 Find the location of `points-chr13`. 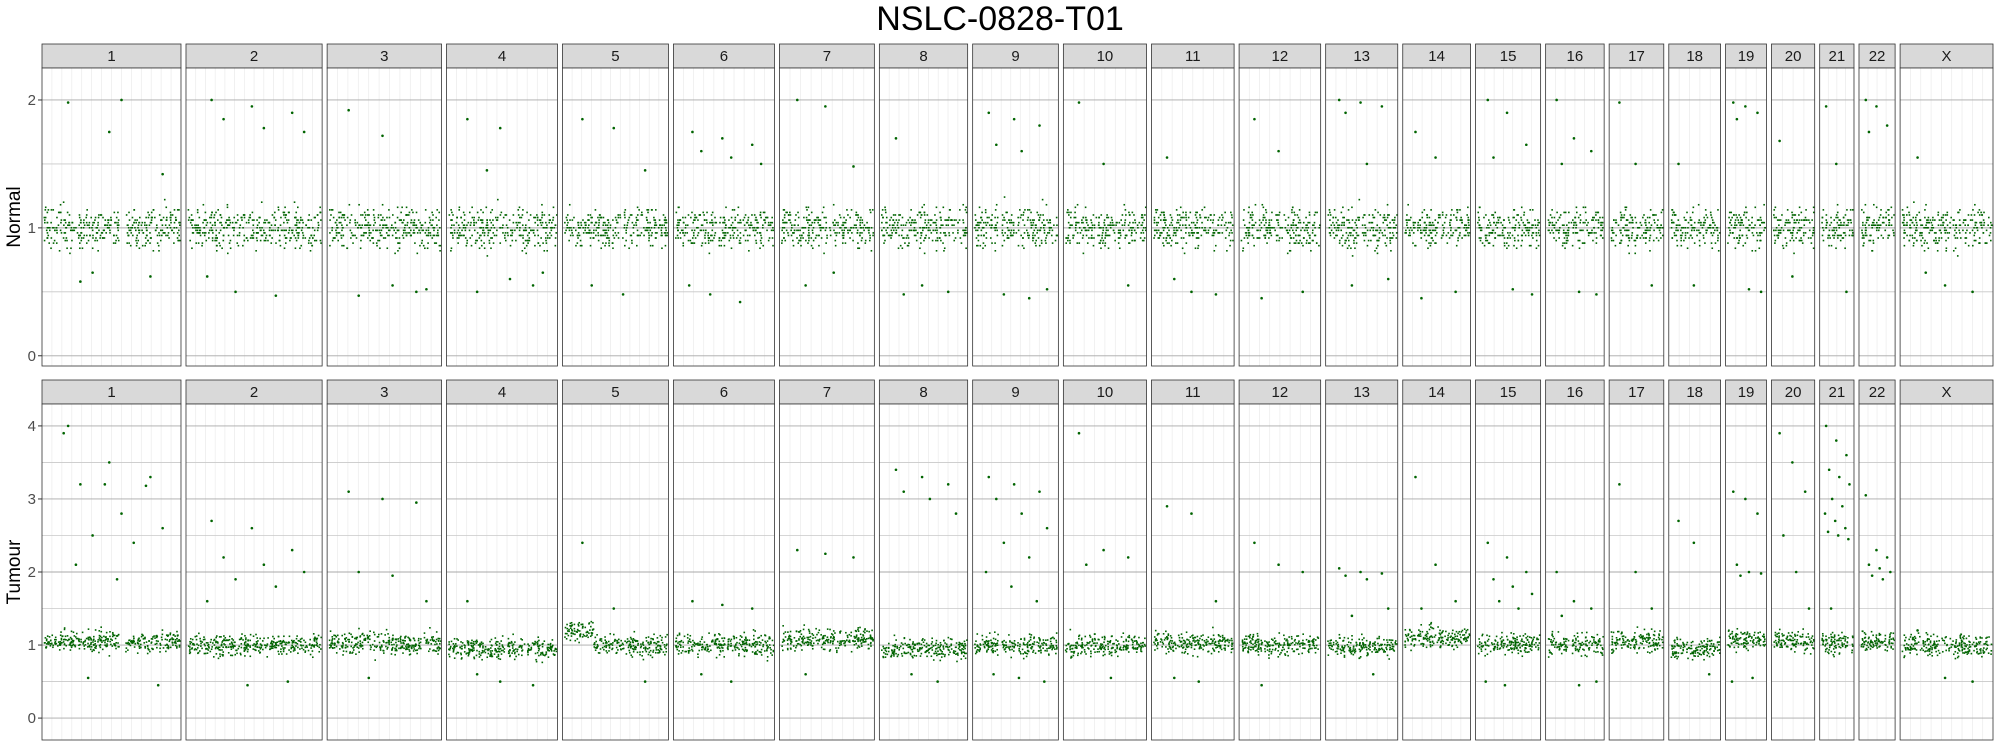

points-chr13 is located at coordinates (1362, 192).